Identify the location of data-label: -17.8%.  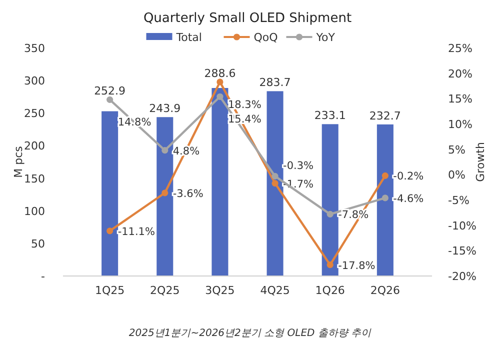
(357, 266).